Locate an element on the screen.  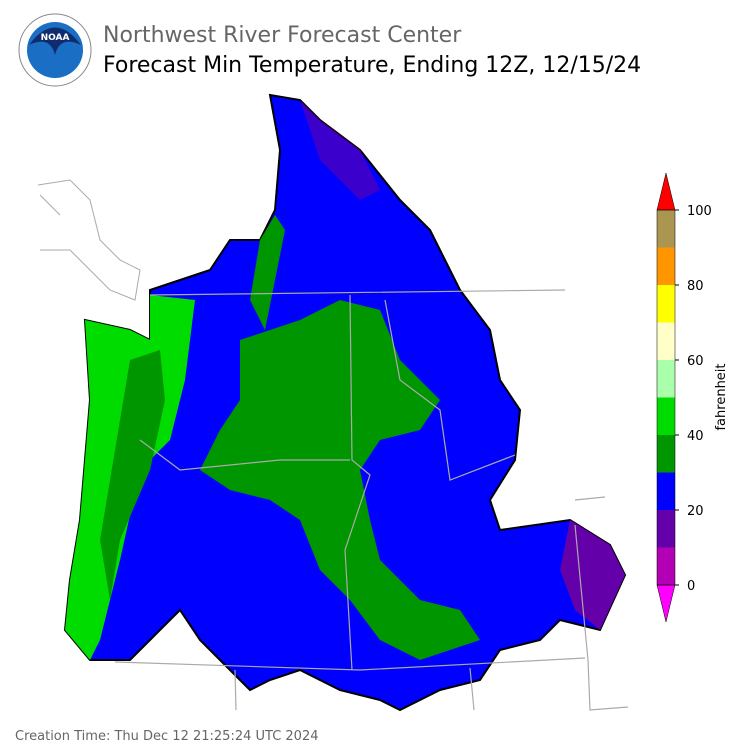
colorbar-tick-label: 100 is located at coordinates (699, 211).